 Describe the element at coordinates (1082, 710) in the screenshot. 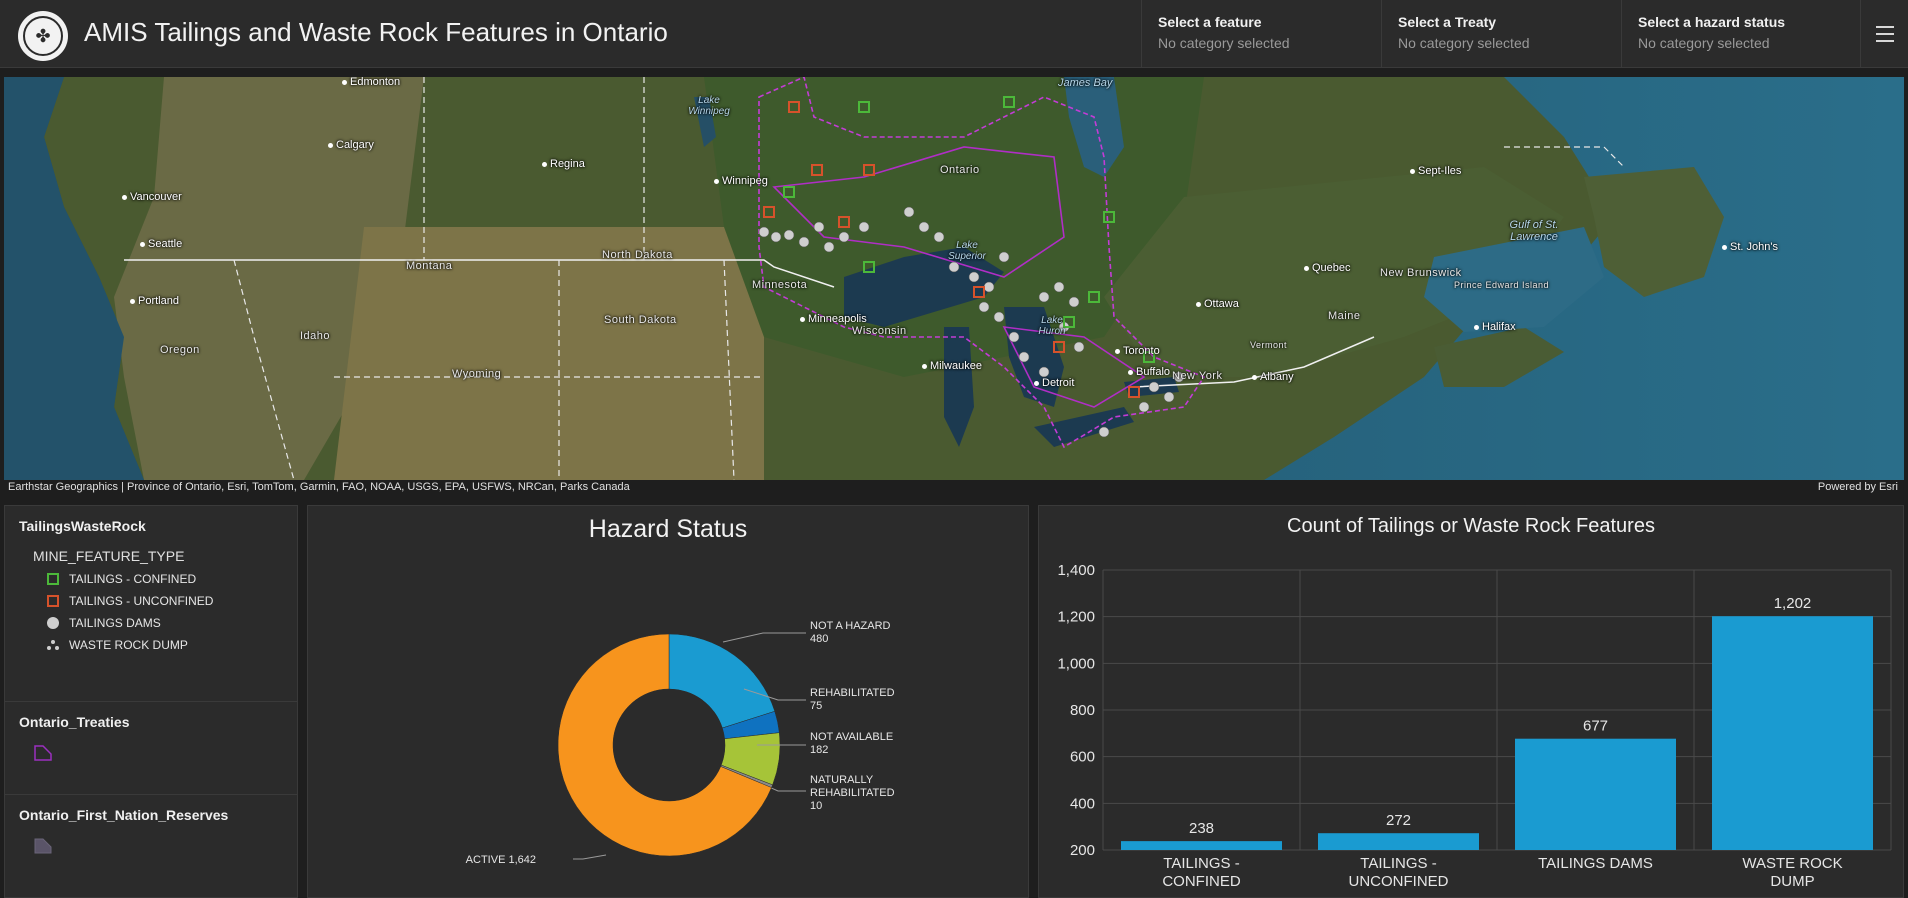

I see `y-tick-label: 800` at that location.